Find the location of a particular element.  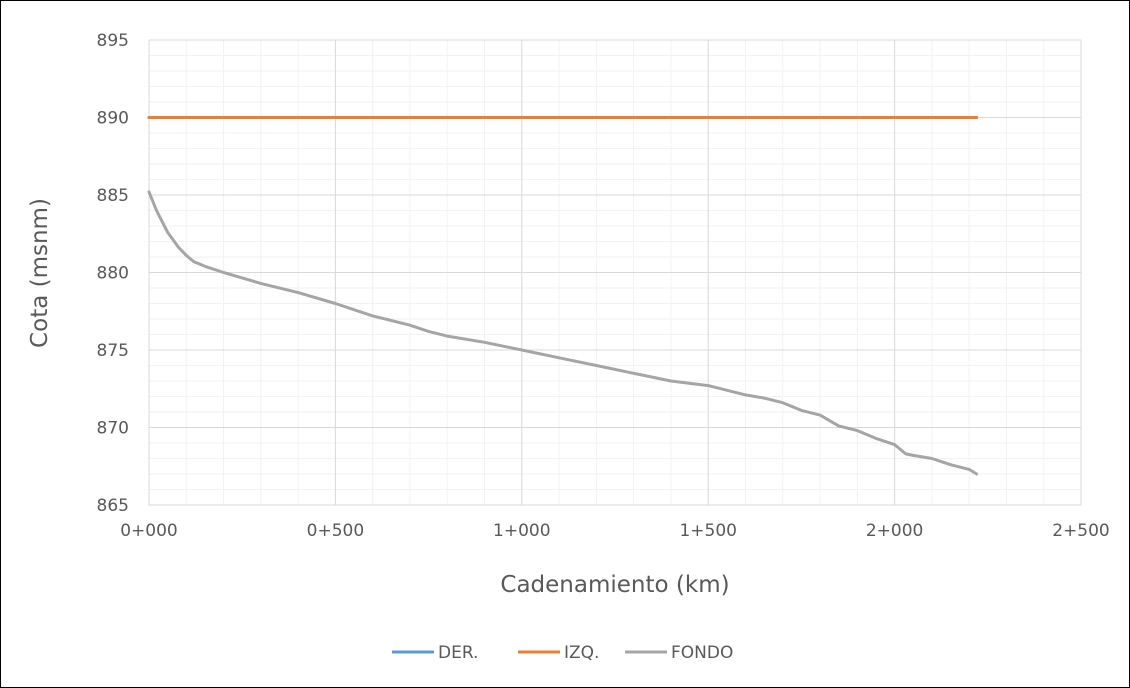

legend: DER. IZQ. FONDO is located at coordinates (562, 653).